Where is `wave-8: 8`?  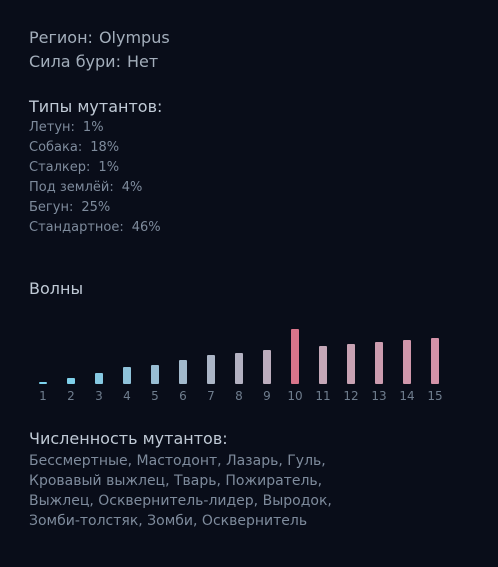
wave-8: 8 is located at coordinates (239, 363).